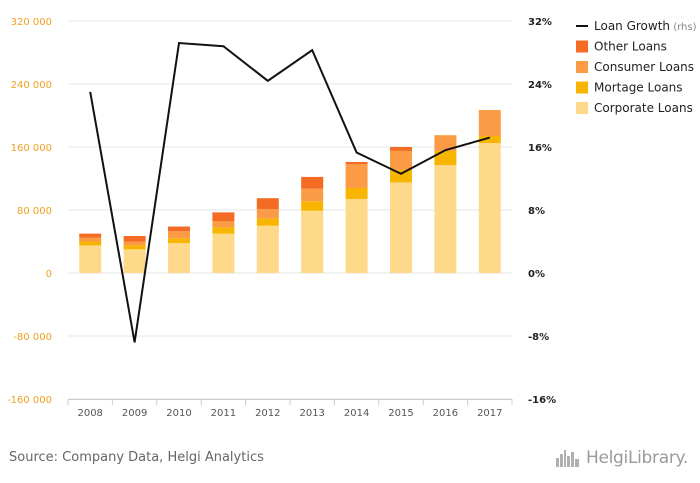 The height and width of the screenshot is (483, 700). I want to click on x-tick-2014: 2014, so click(356, 413).